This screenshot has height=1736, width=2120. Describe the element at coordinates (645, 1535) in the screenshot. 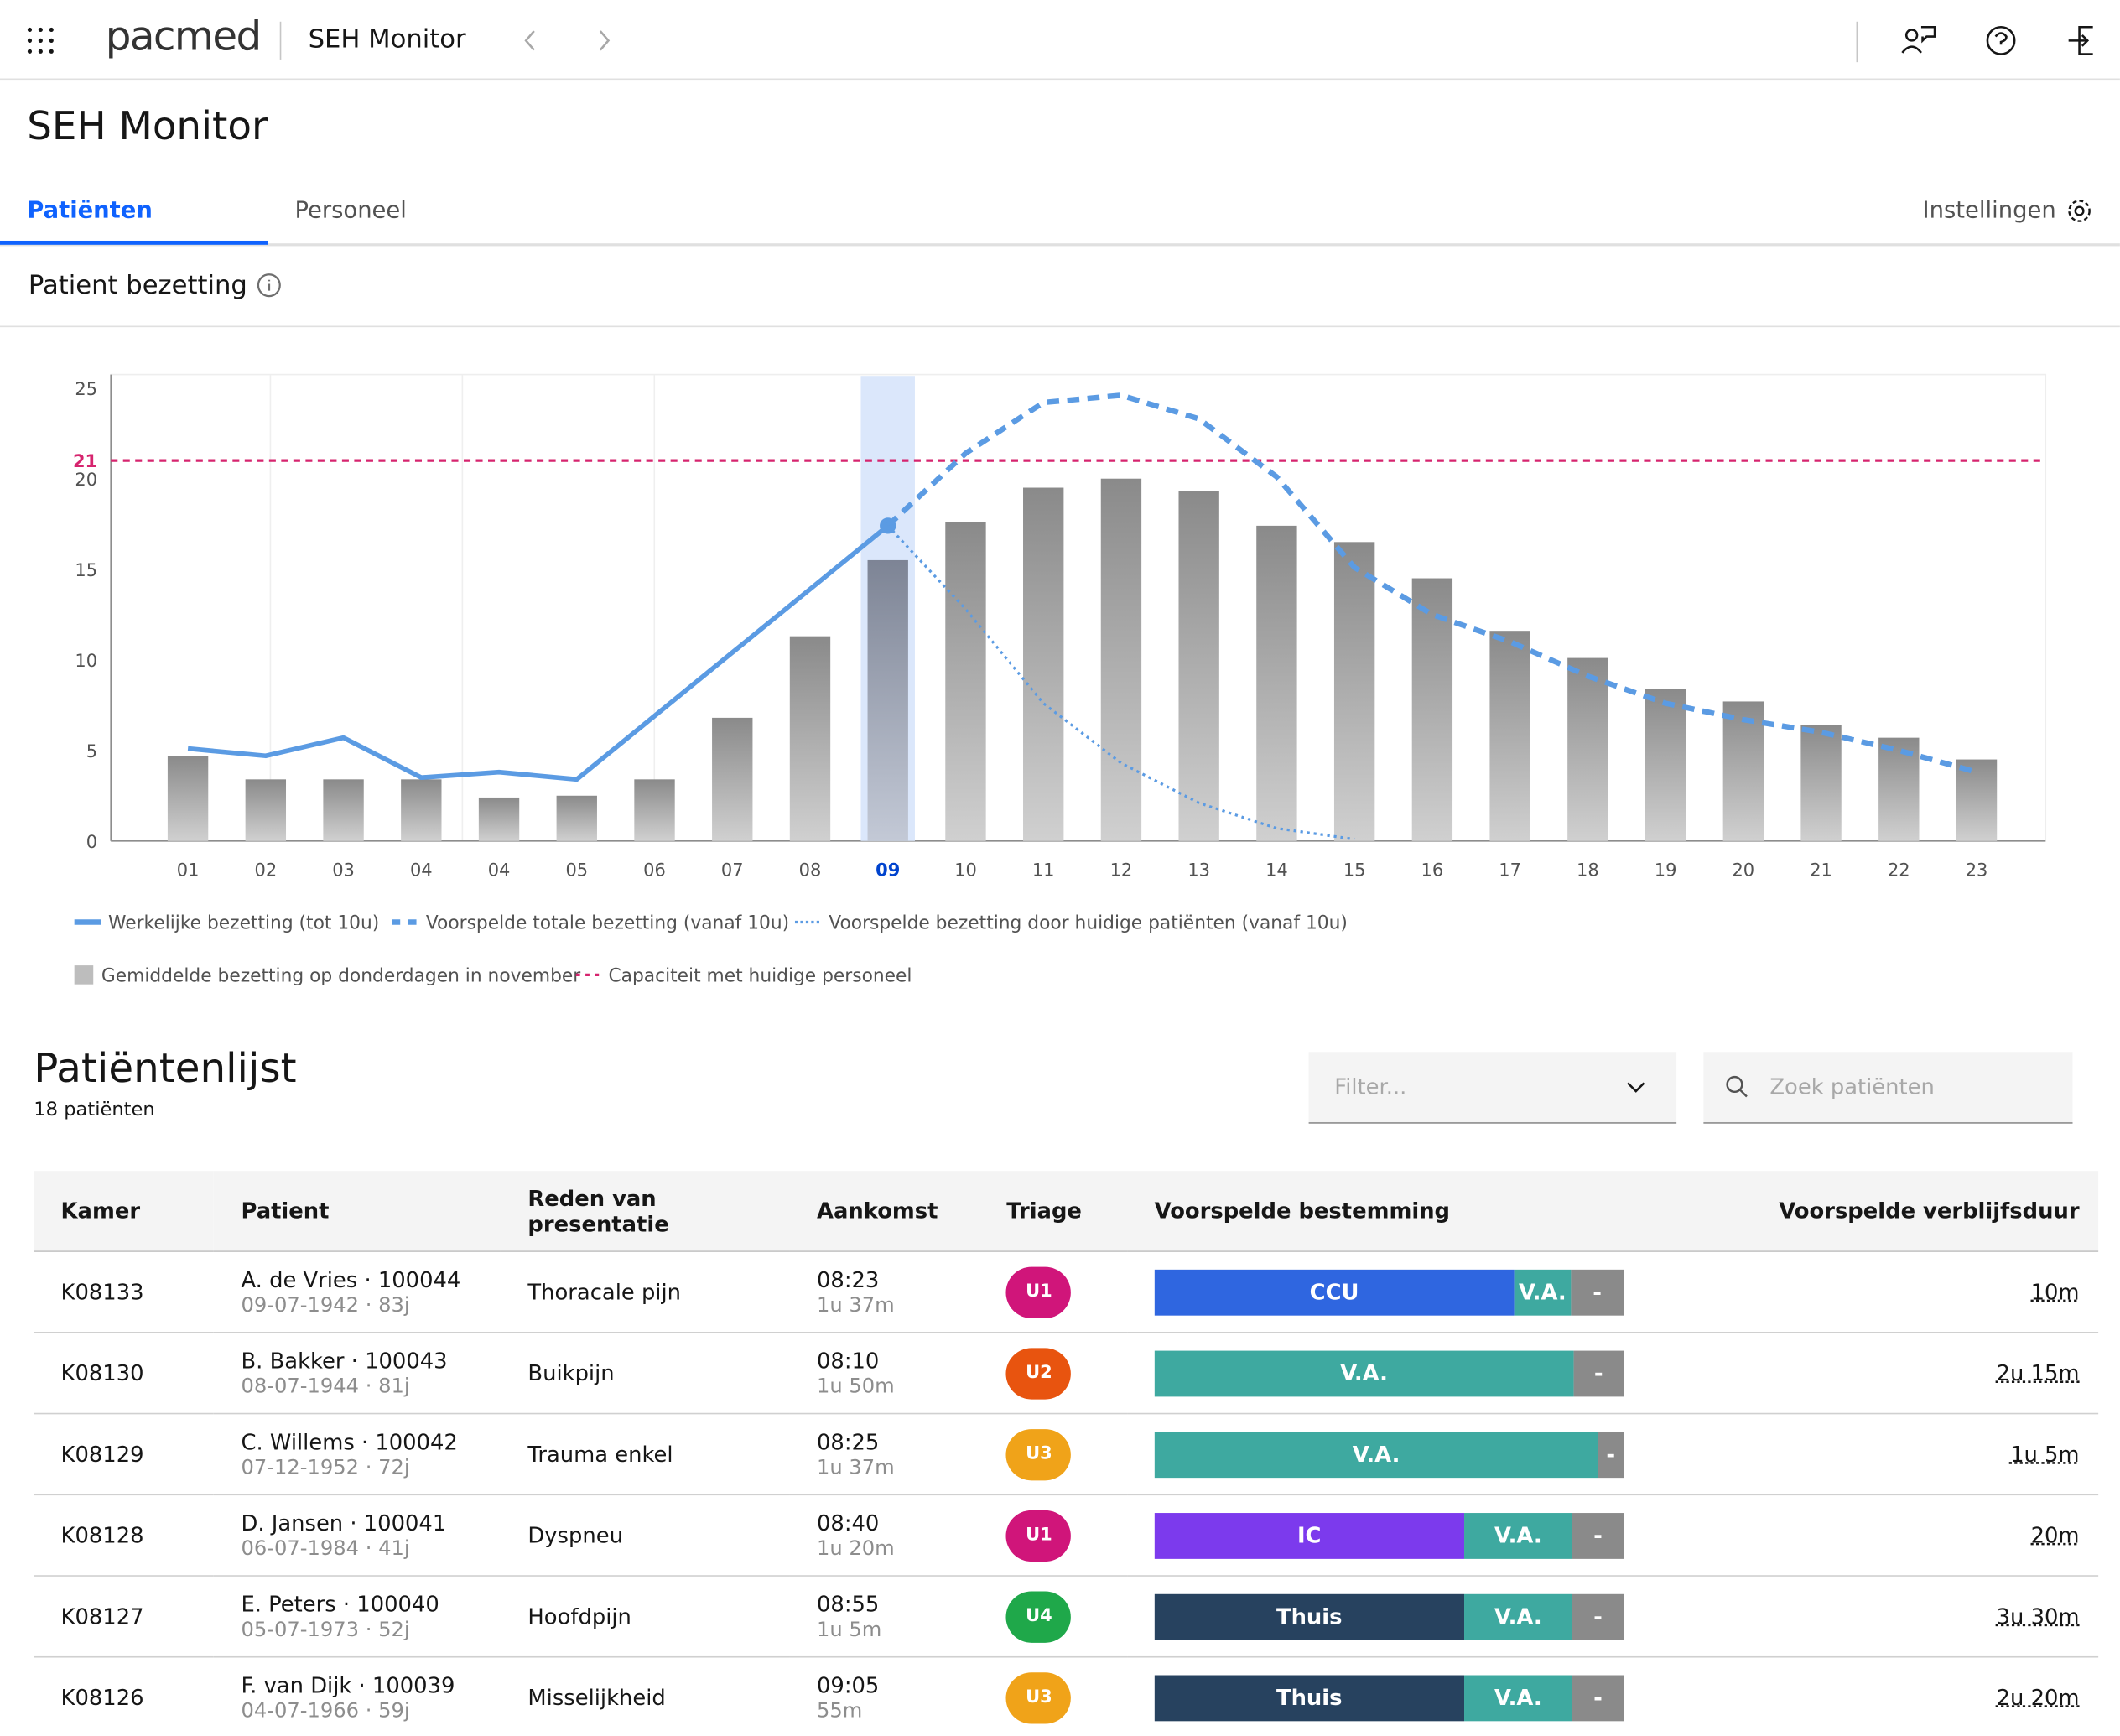

I see `reason: Dyspneu` at that location.